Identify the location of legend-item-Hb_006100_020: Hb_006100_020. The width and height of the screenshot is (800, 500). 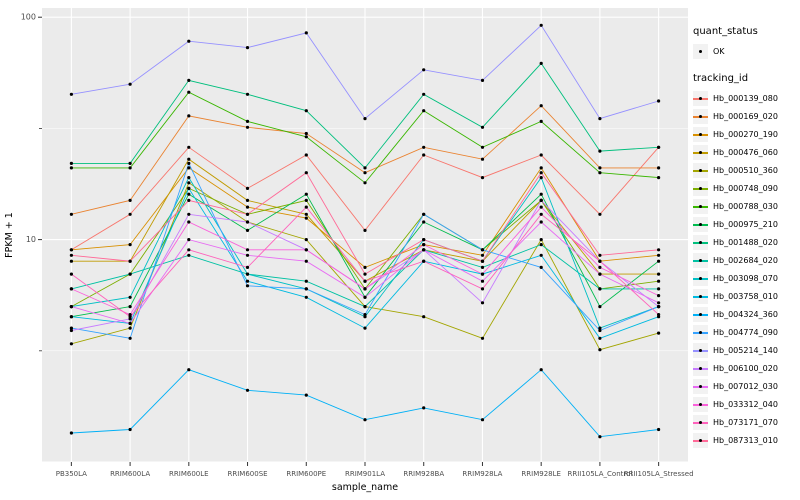
(746, 368).